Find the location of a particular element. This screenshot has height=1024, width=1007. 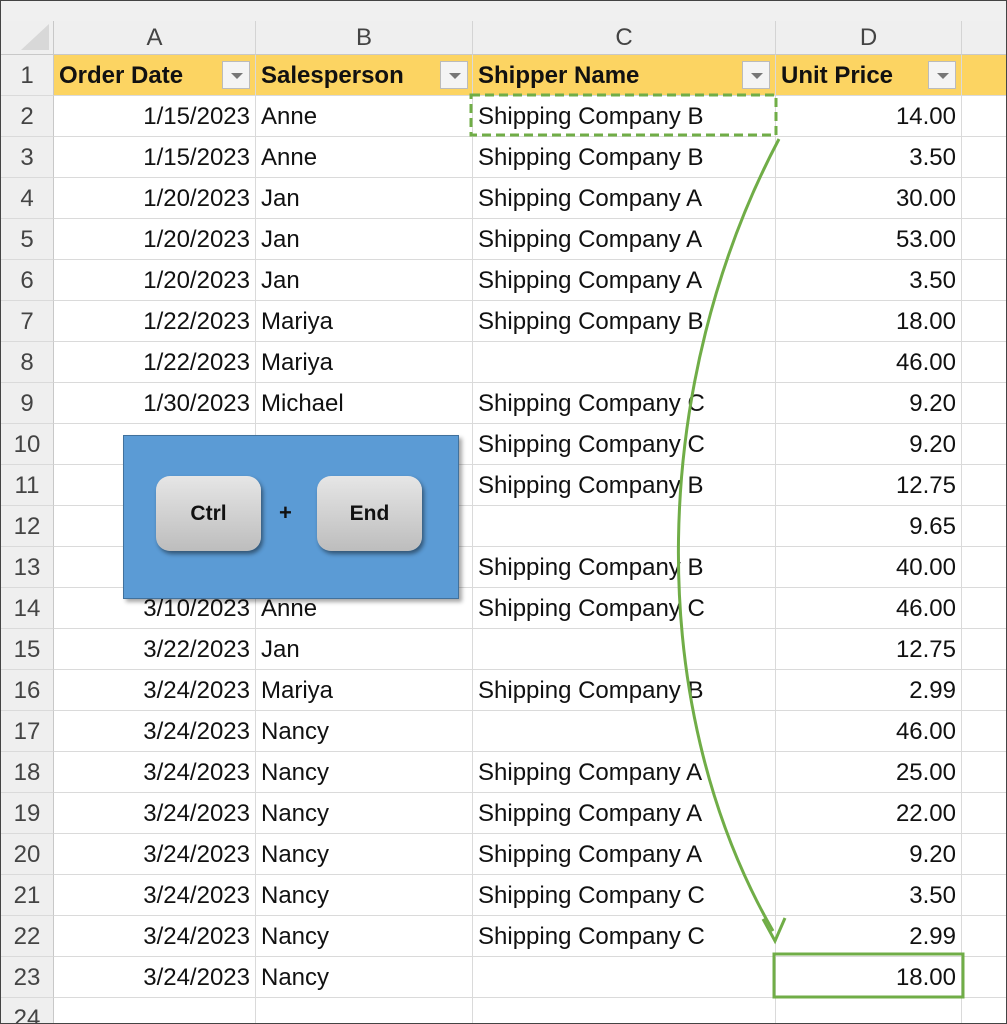

column-header-b: B is located at coordinates (364, 38).